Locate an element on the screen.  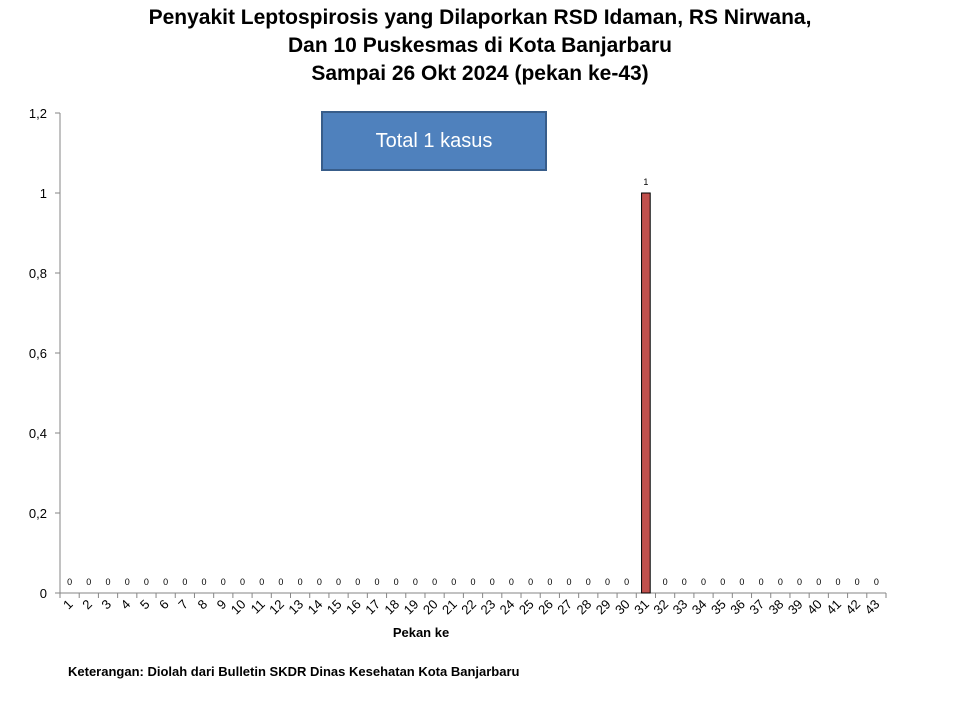
x-tick-label: 34 is located at coordinates (699, 607).